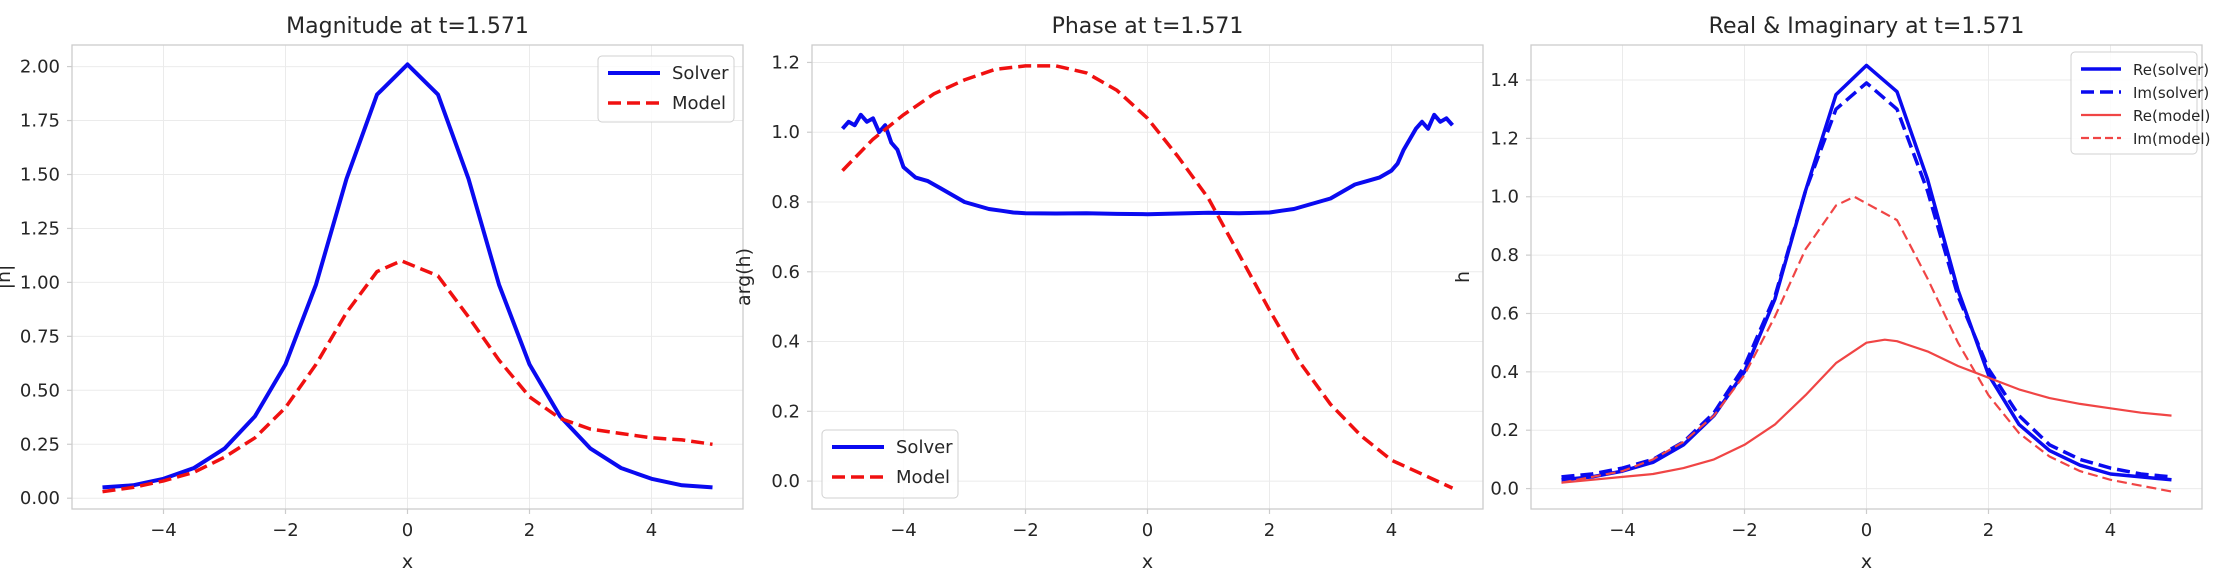 Image resolution: width=2235 pixels, height=585 pixels. Describe the element at coordinates (40, 444) in the screenshot. I see `y-tick-label: 0.25` at that location.